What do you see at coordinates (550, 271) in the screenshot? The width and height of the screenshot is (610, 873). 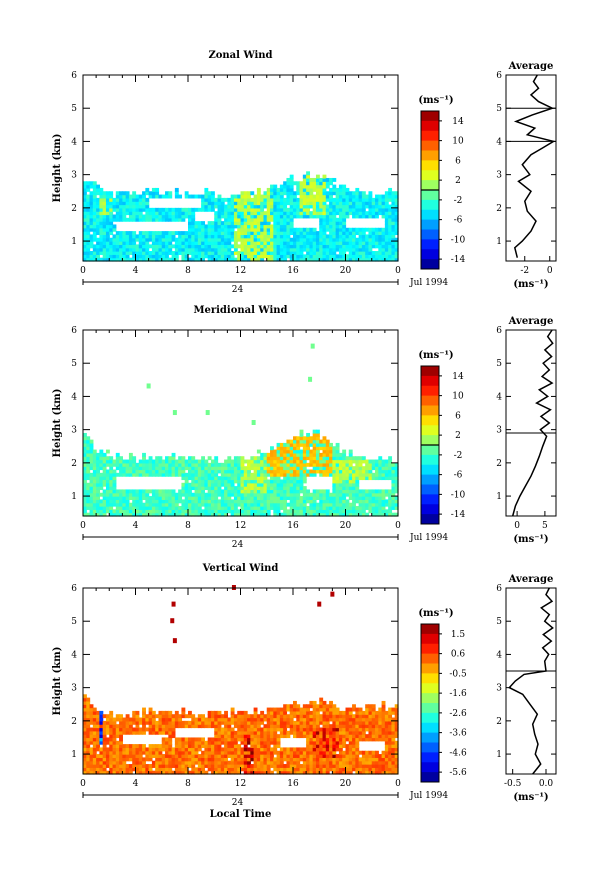 I see `average-x-tick-label: 0` at bounding box center [550, 271].